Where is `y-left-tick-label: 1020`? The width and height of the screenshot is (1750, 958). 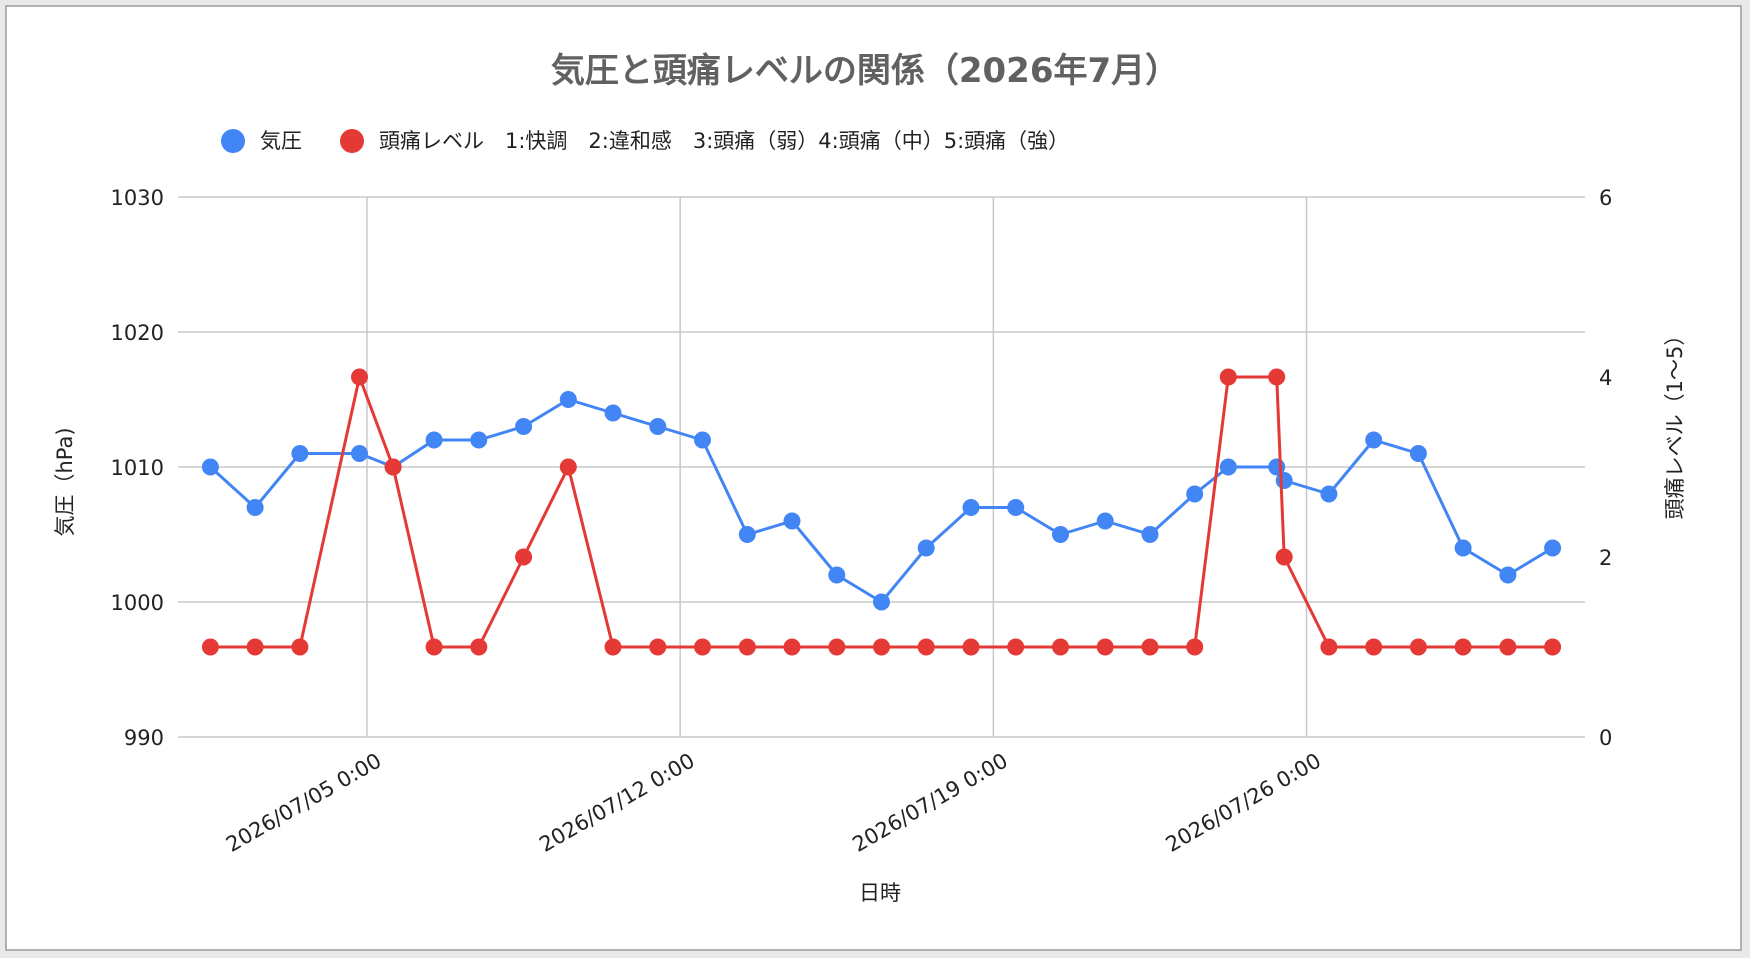 y-left-tick-label: 1020 is located at coordinates (137, 333).